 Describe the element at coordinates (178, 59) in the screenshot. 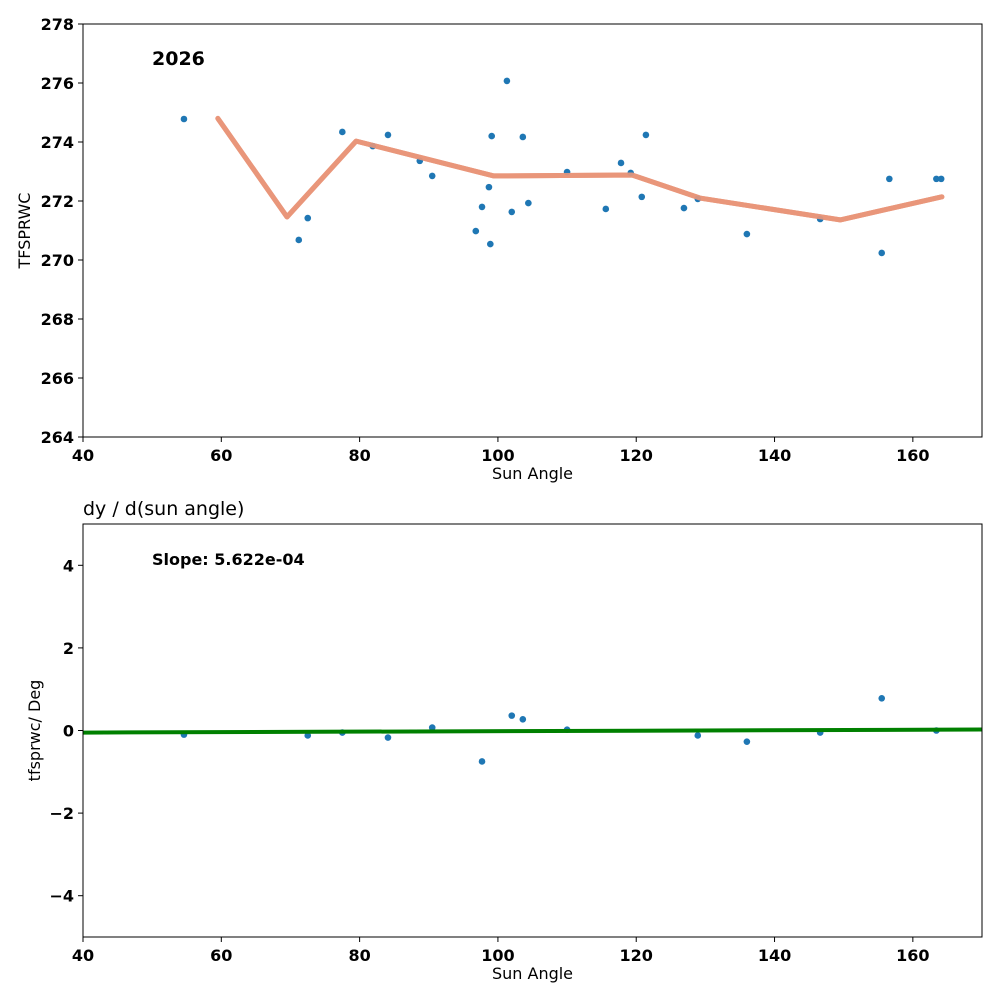

I see `annotation: 2026` at that location.